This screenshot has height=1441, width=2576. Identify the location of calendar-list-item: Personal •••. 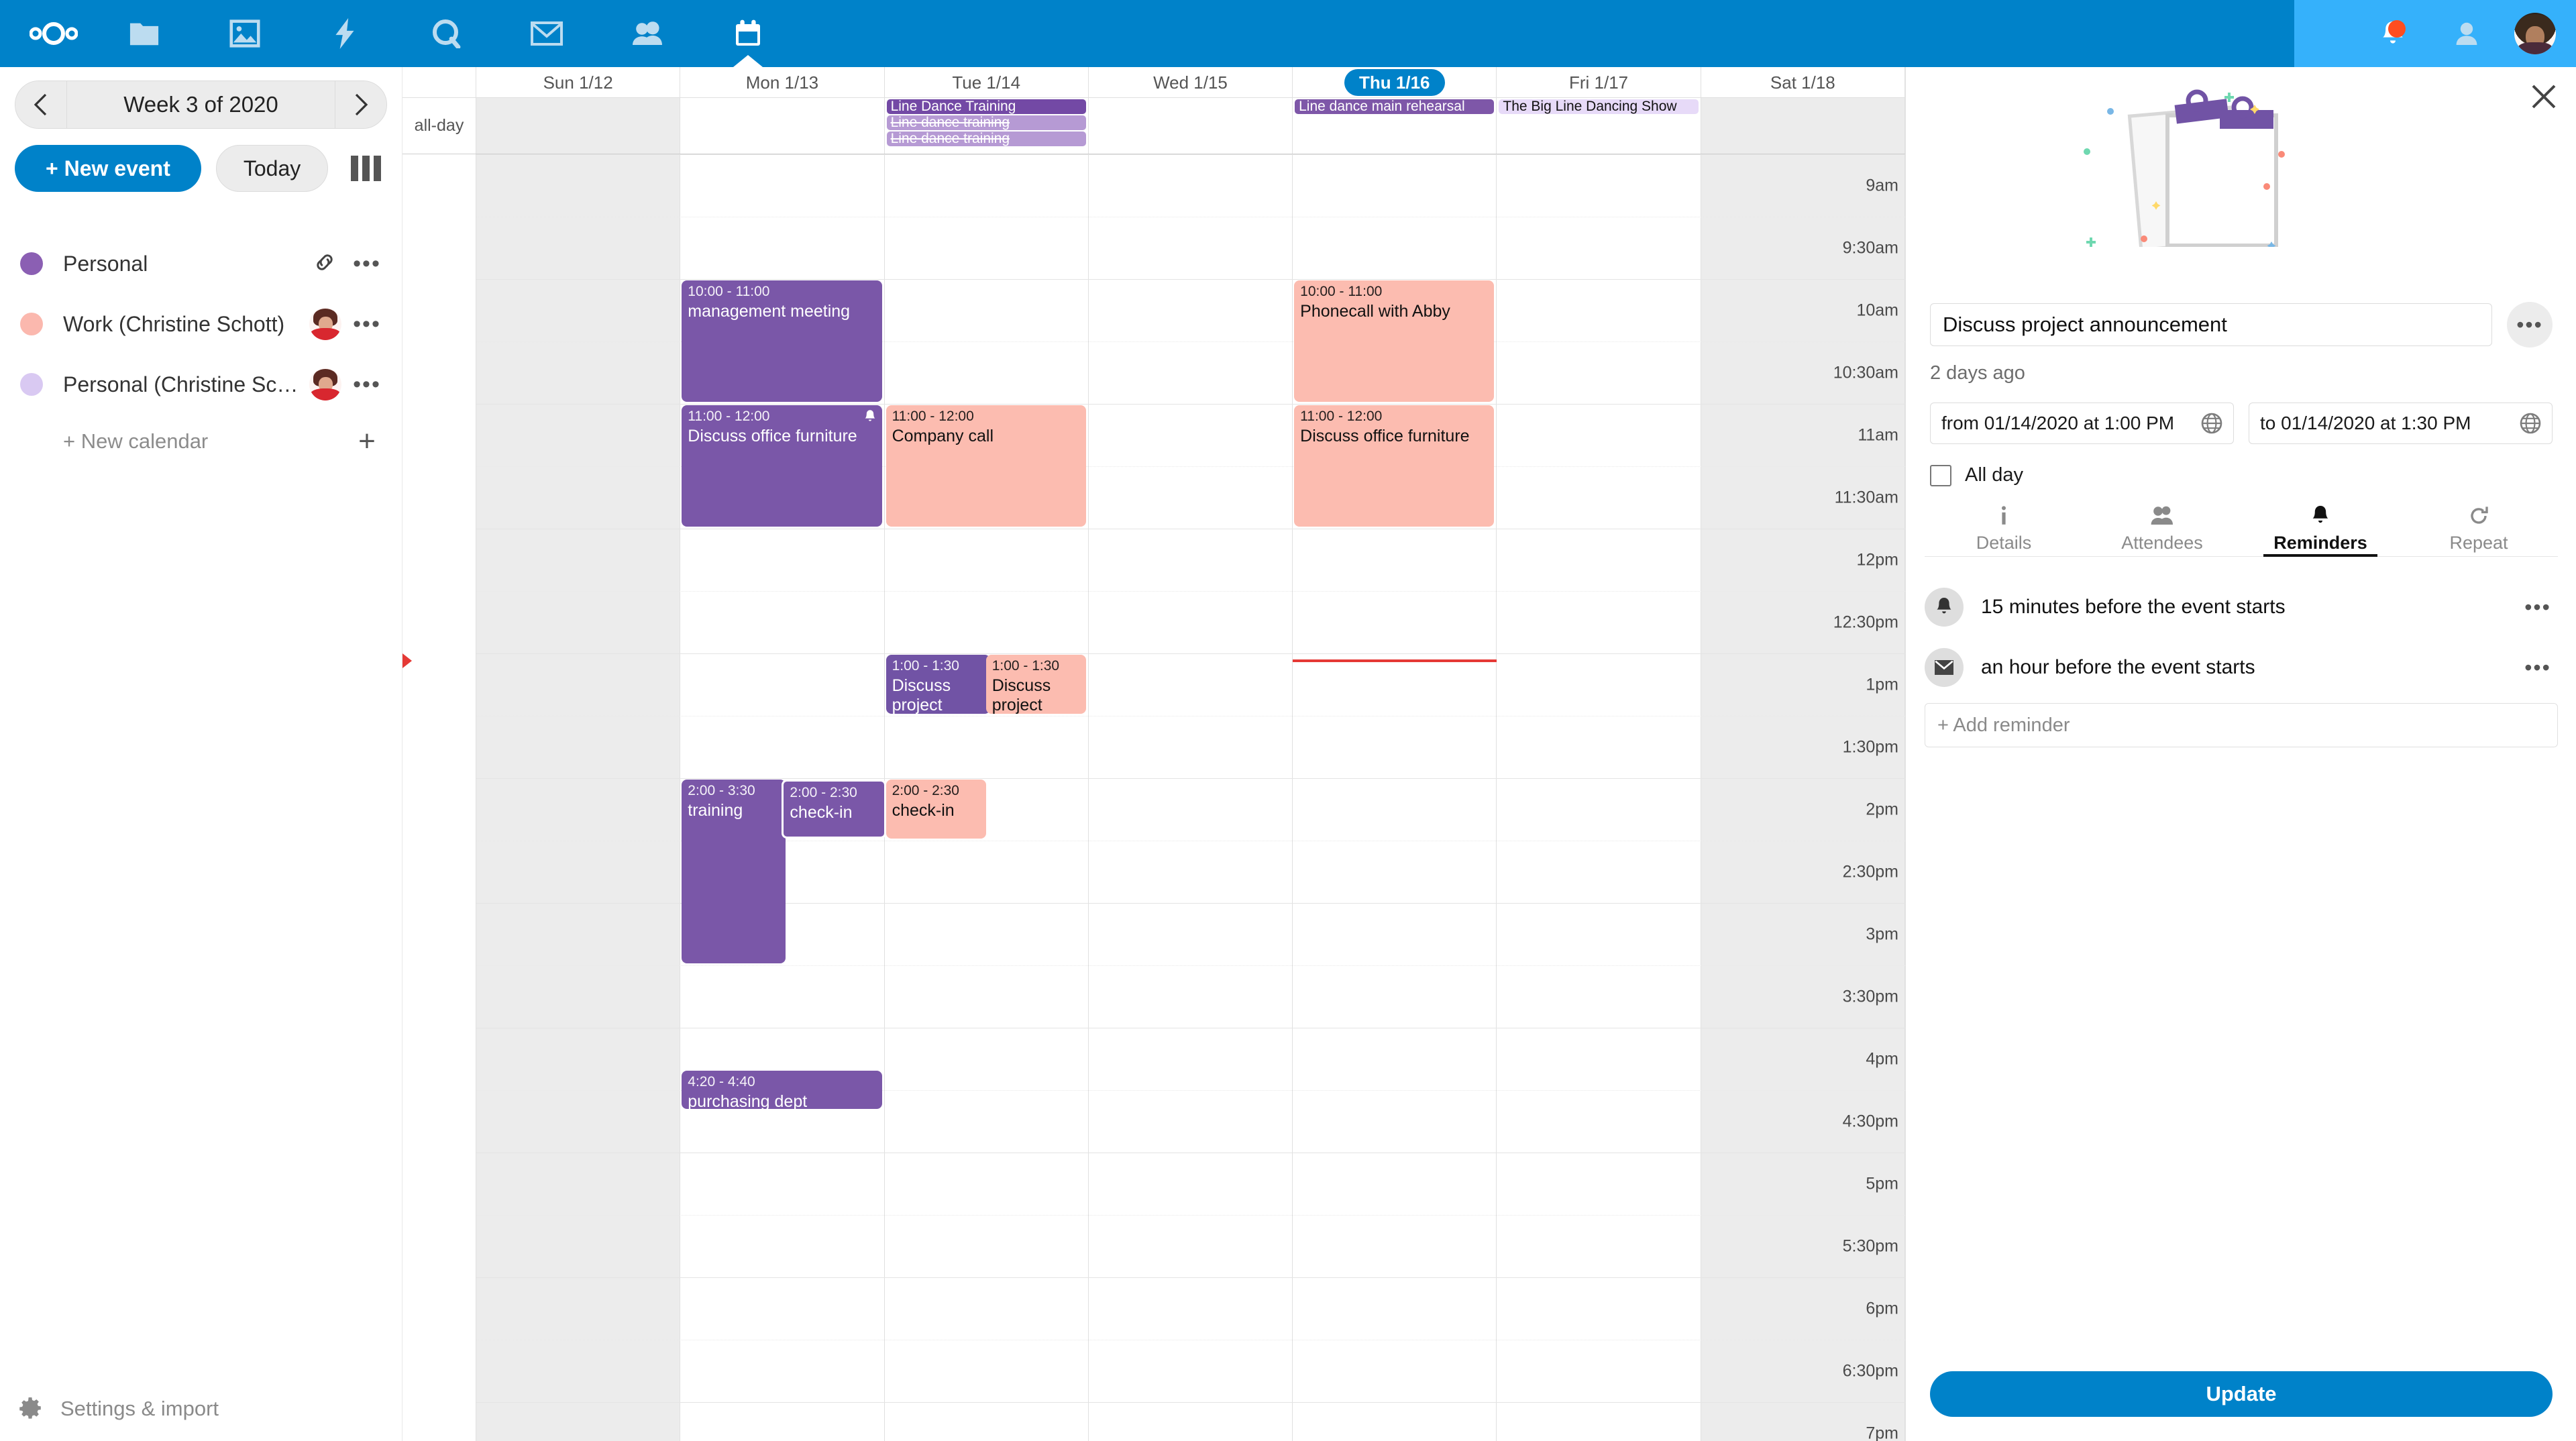
(201, 263).